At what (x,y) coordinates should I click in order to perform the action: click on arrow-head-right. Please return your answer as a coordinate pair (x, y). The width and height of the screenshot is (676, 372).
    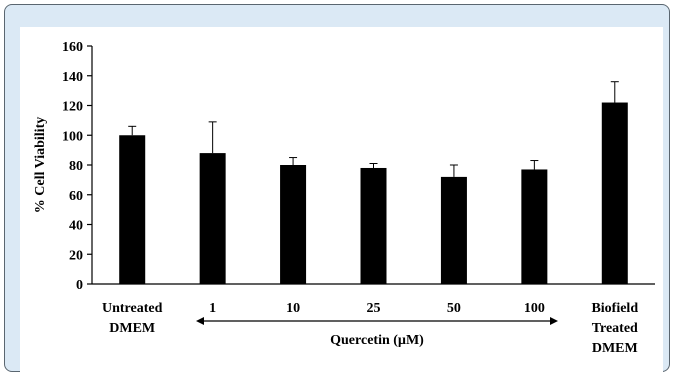
    Looking at the image, I should click on (554, 321).